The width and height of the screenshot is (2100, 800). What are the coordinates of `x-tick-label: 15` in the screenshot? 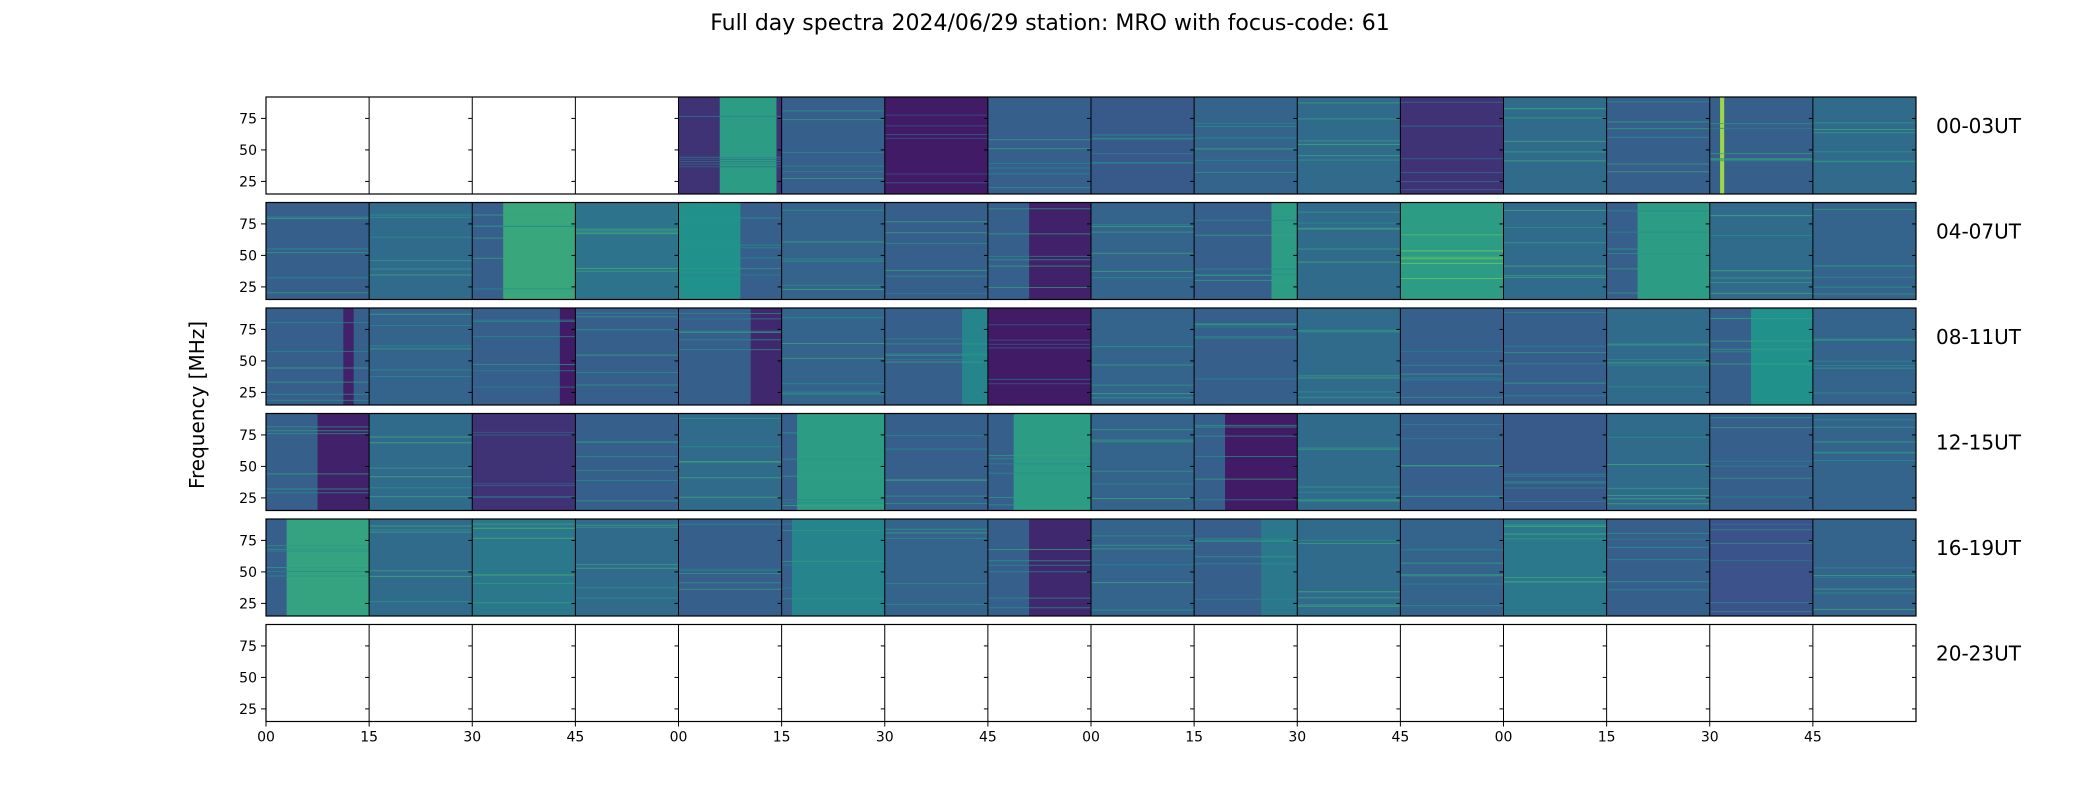 It's located at (1194, 738).